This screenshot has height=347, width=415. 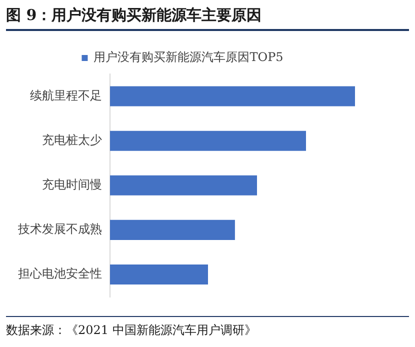 I want to click on source-note: 数据来源：《2021 中国新能源汽车用户调研》, so click(x=132, y=330).